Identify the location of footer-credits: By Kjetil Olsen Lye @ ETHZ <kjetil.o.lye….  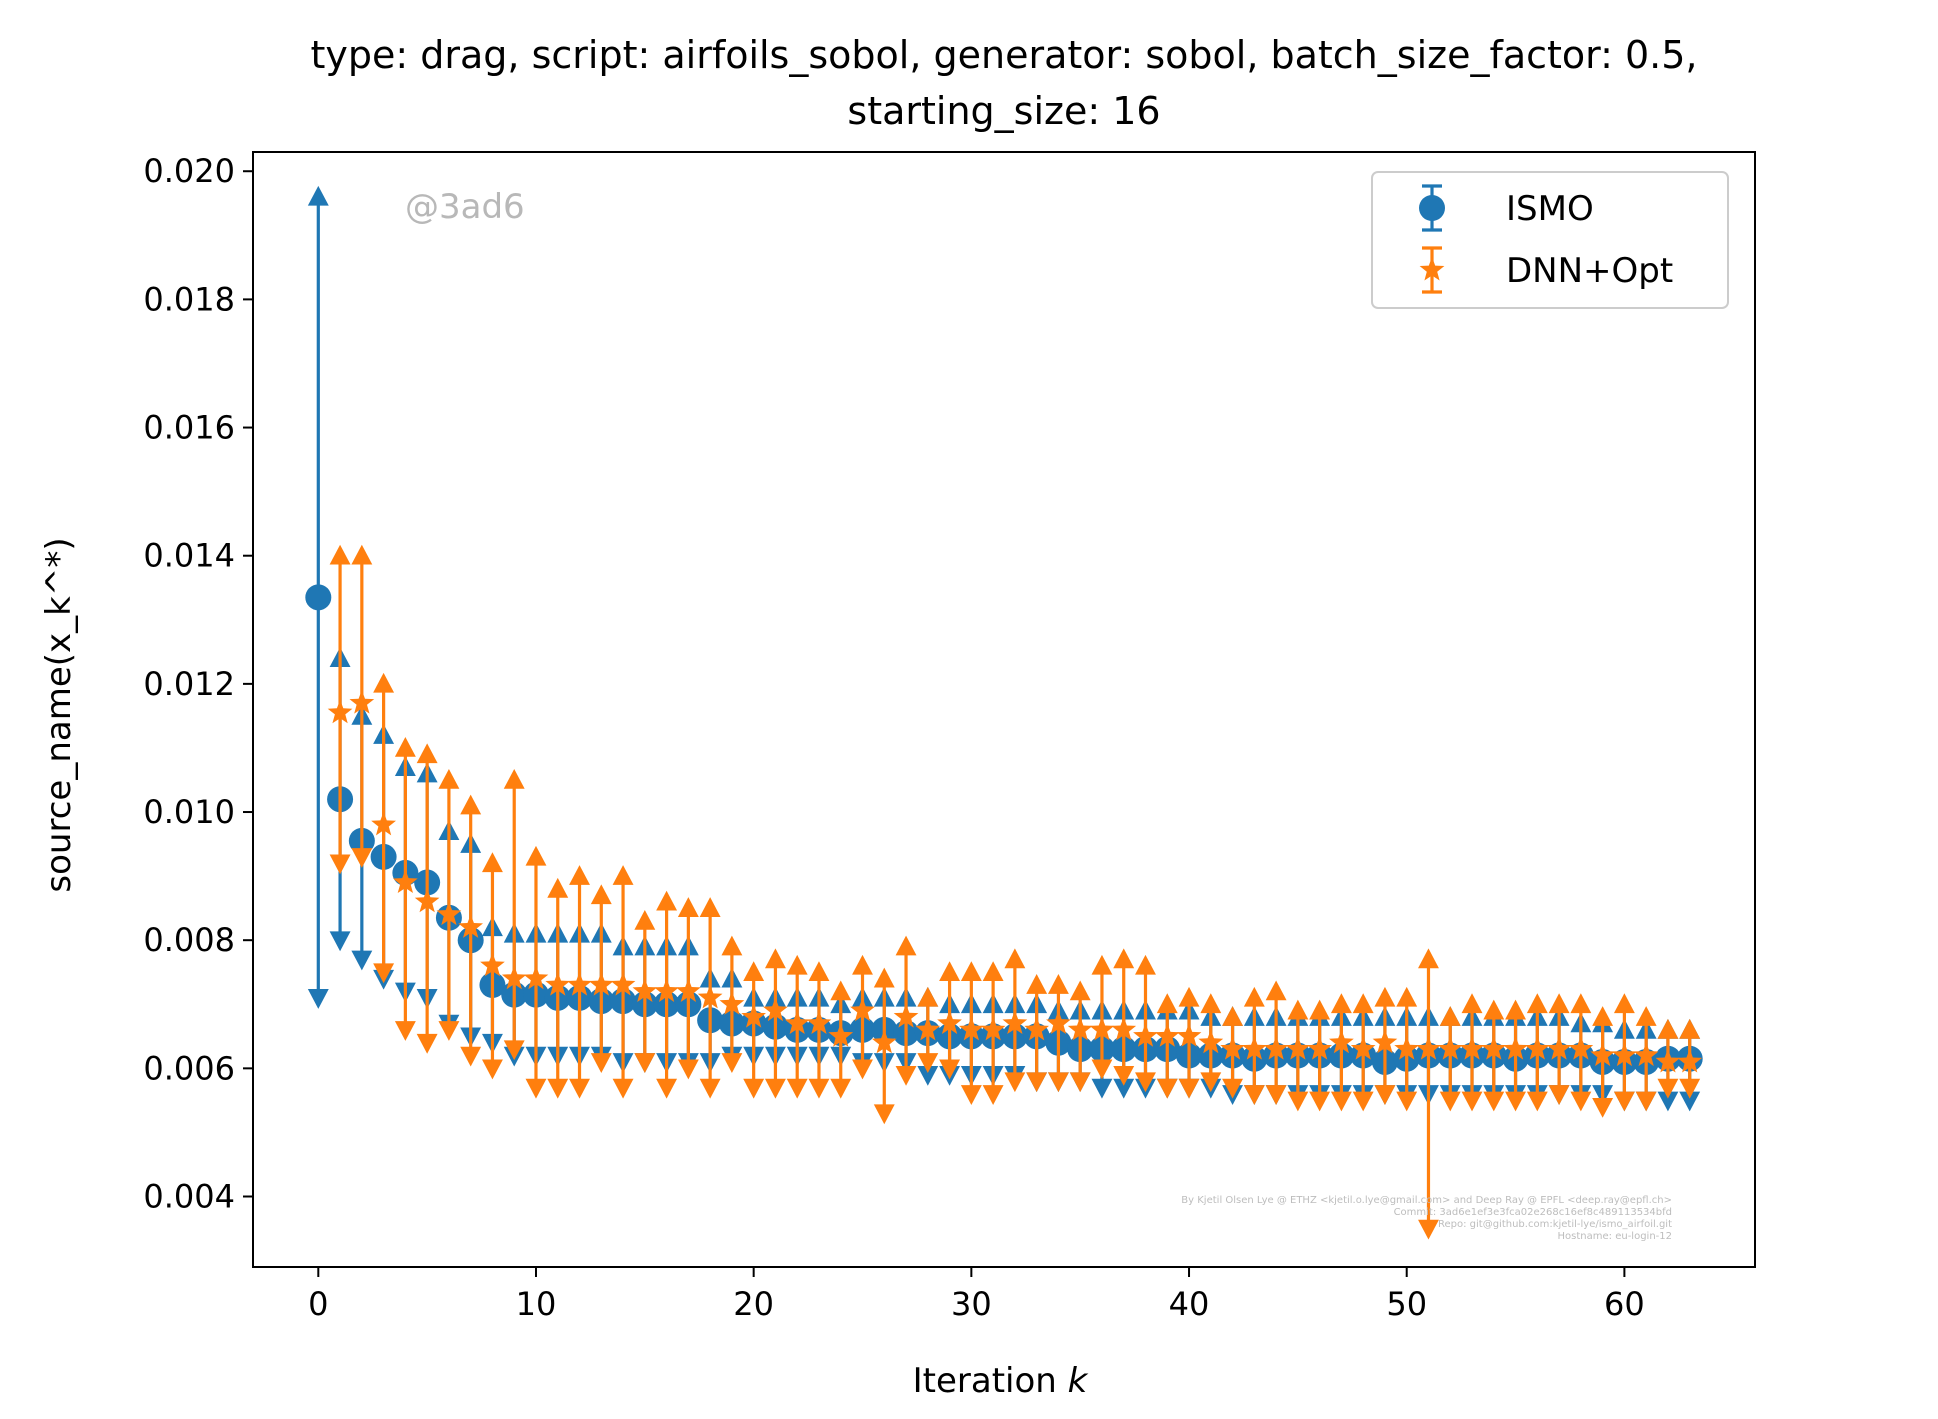
(1426, 1218).